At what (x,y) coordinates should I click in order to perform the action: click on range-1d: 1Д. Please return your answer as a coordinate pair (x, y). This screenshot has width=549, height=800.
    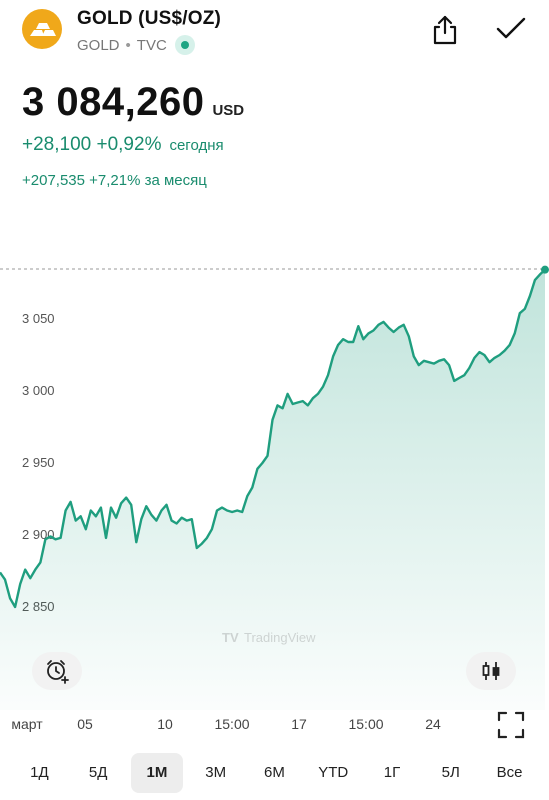
    Looking at the image, I should click on (39, 772).